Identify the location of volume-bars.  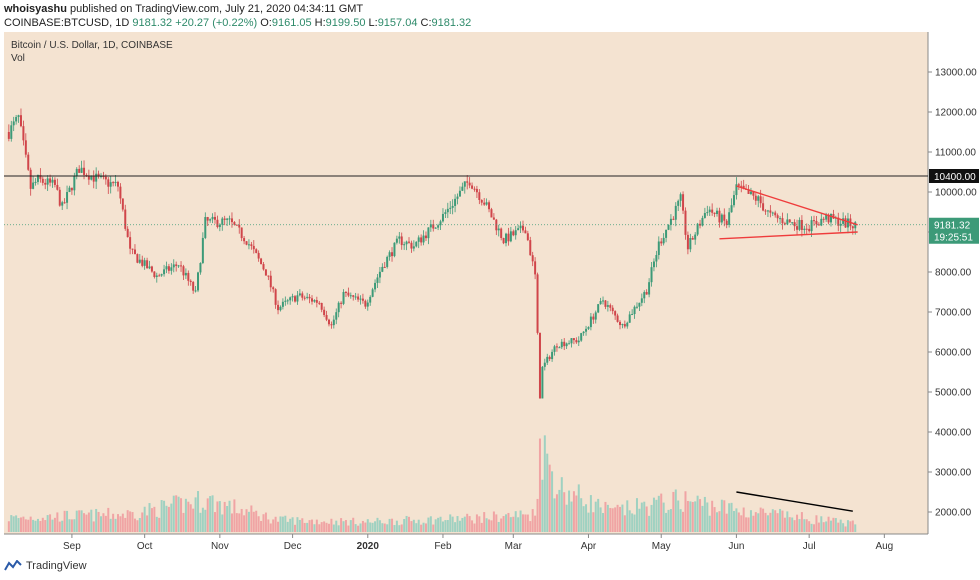
(432, 483).